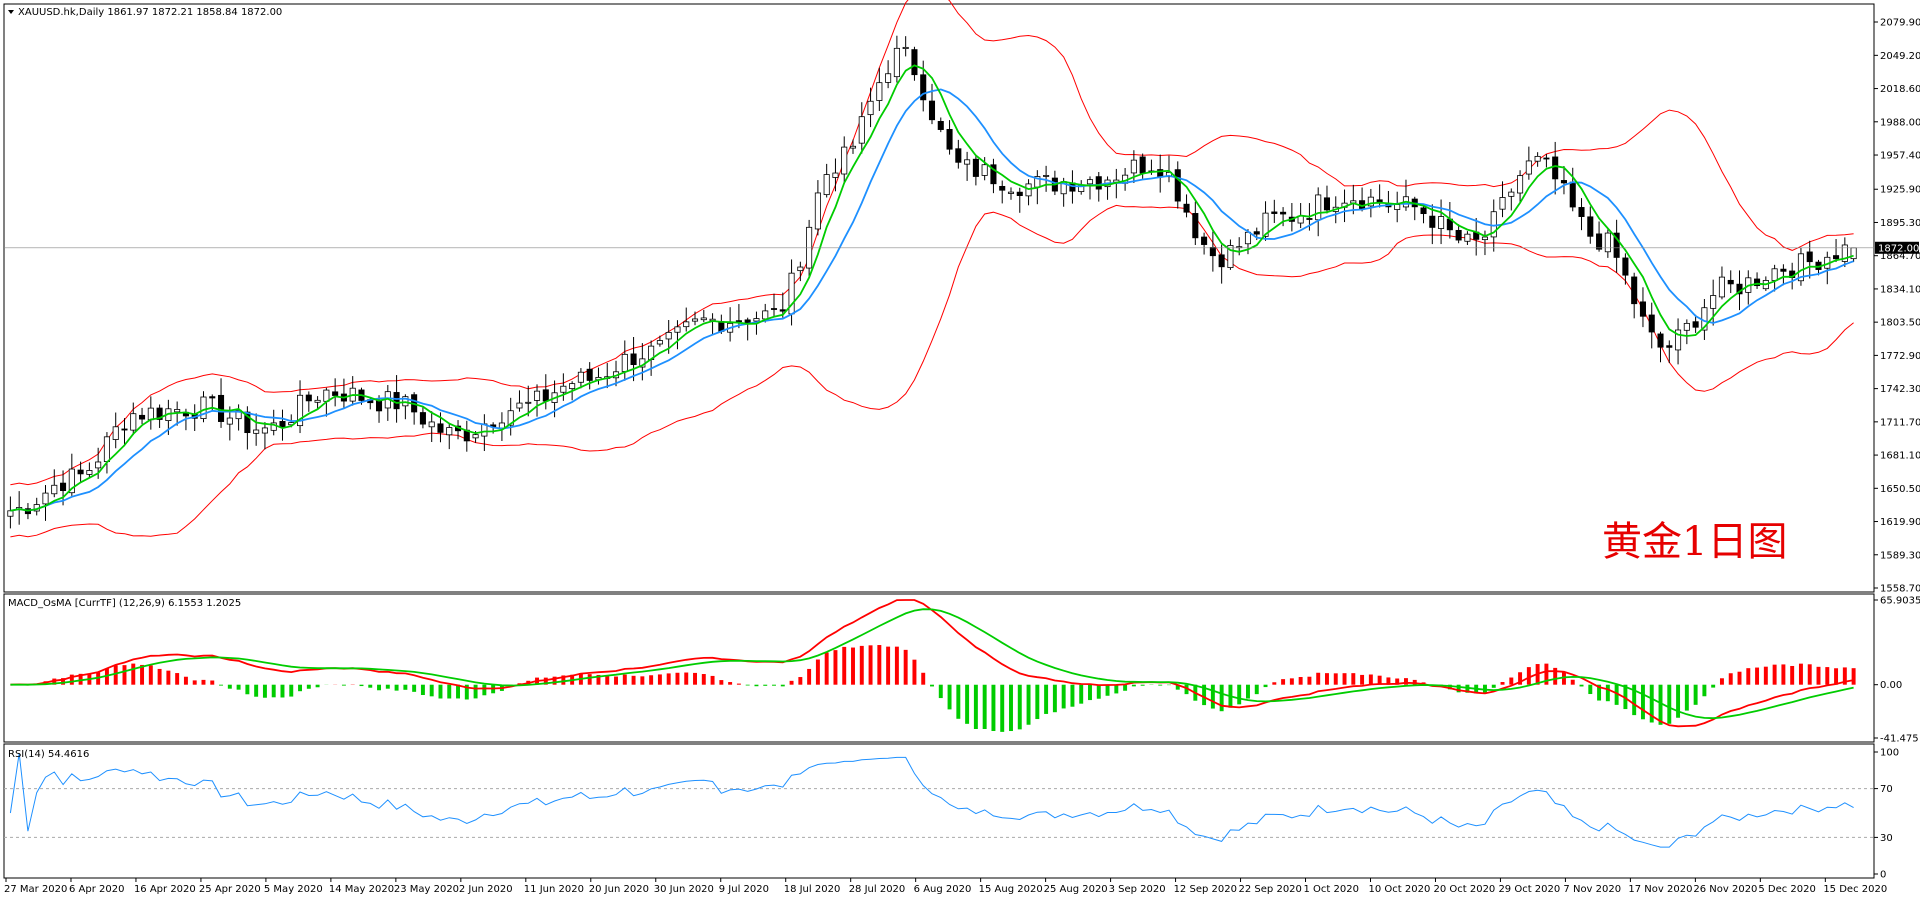  Describe the element at coordinates (1592, 889) in the screenshot. I see `time-tick-label: 7 Nov 2020` at that location.